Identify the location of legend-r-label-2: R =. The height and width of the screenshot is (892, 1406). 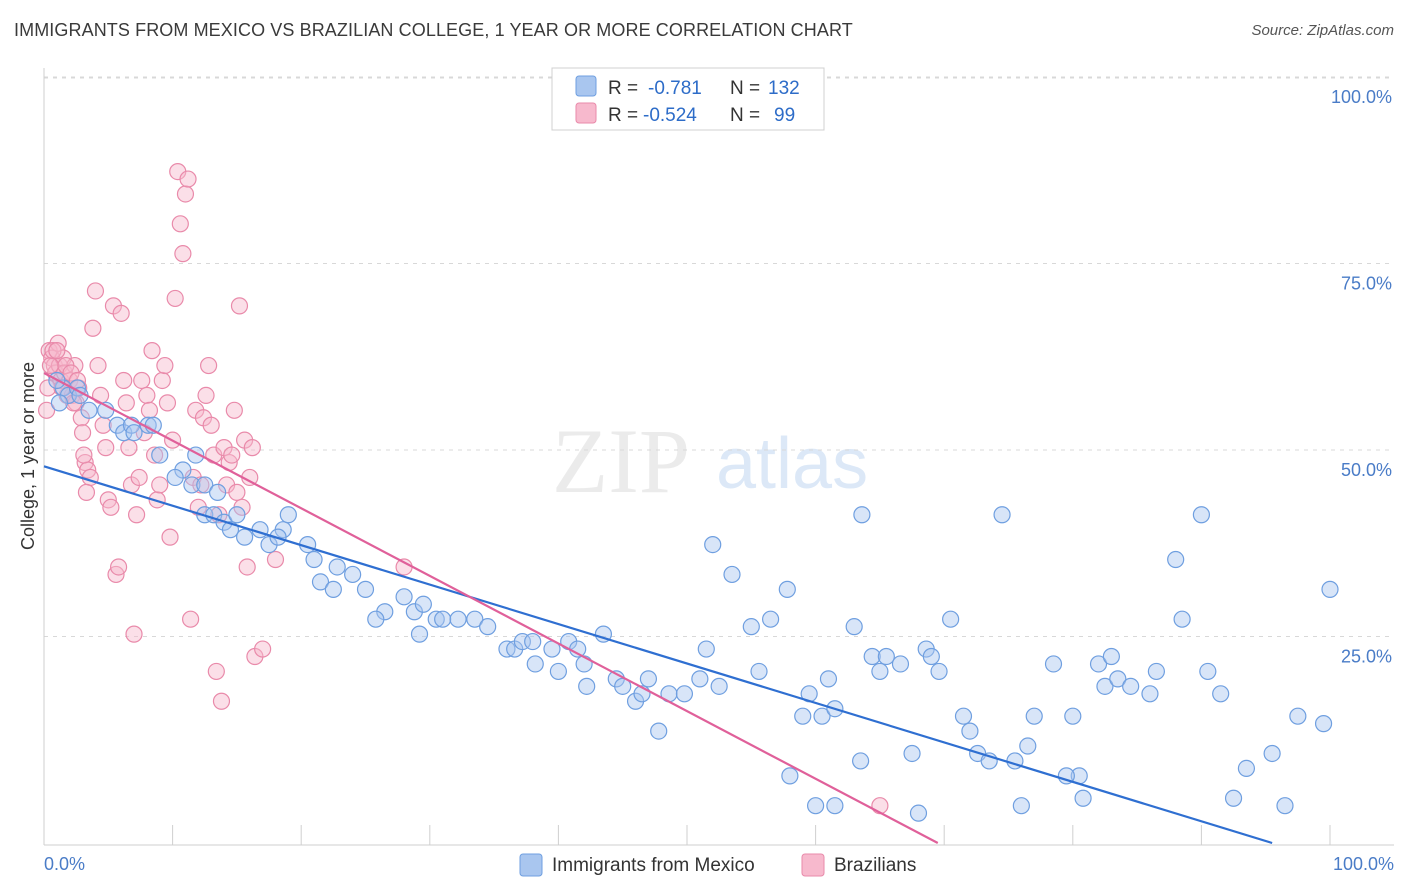
(623, 115).